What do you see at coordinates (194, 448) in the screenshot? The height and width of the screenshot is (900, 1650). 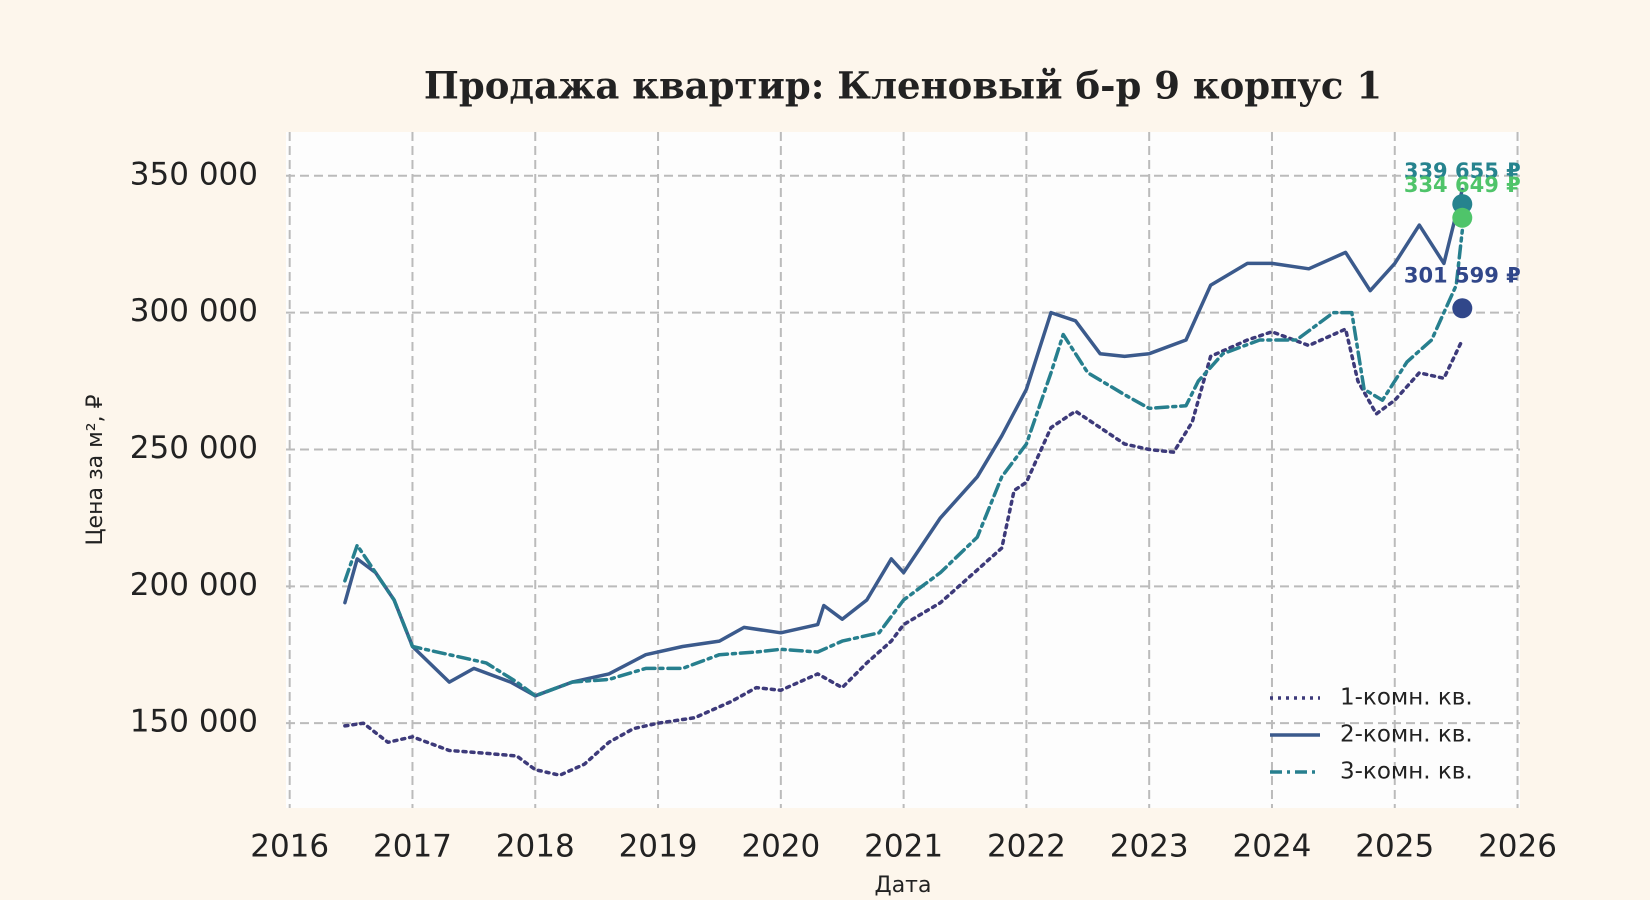 I see `y-tick-label: 250 000` at bounding box center [194, 448].